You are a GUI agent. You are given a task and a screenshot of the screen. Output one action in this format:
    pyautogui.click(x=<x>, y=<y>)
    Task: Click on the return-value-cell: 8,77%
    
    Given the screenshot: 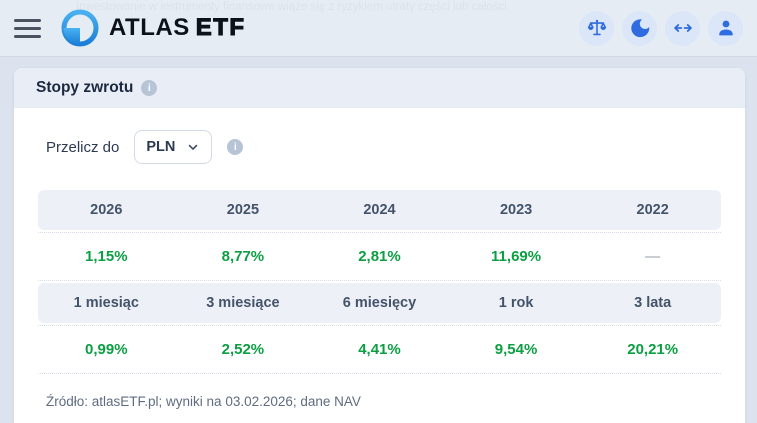 What is the action you would take?
    pyautogui.click(x=243, y=256)
    